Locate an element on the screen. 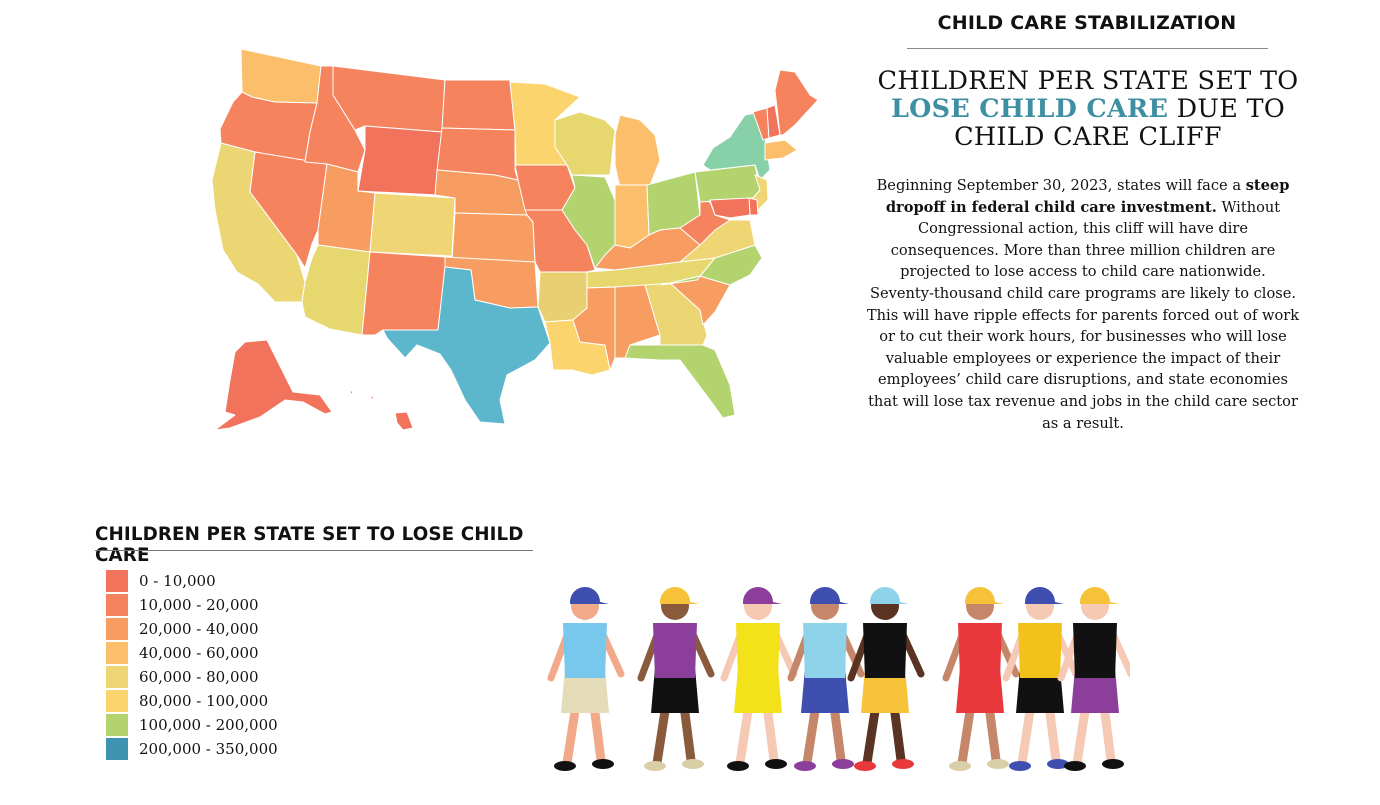  legend-item: 40,000 - 60,000 is located at coordinates (192, 653).